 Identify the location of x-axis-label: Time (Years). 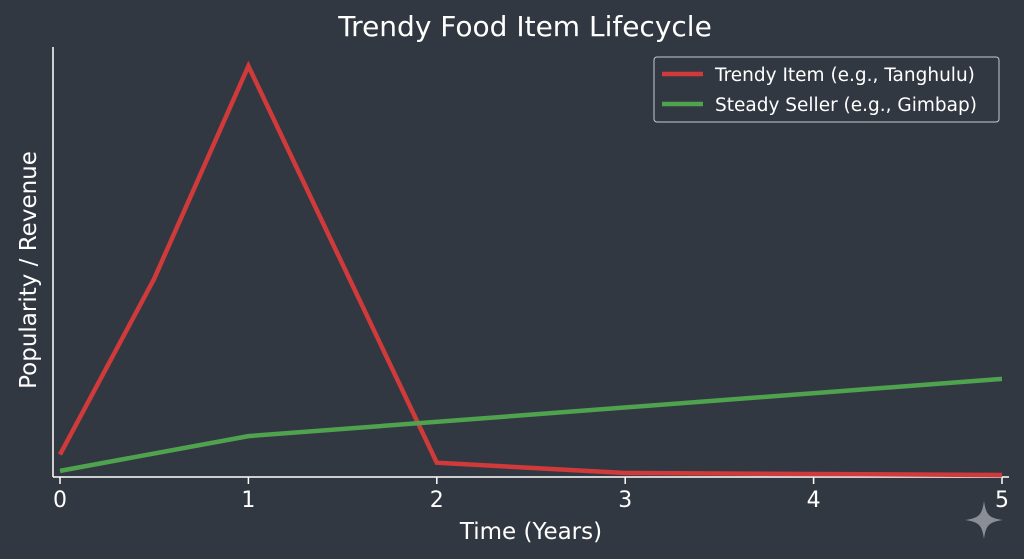
(530, 532).